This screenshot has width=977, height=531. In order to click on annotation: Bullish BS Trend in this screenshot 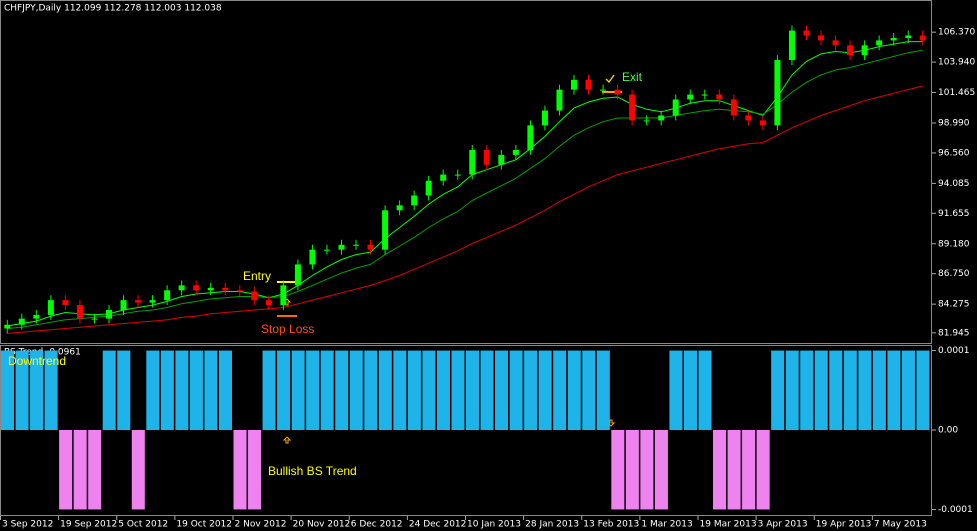, I will do `click(312, 471)`.